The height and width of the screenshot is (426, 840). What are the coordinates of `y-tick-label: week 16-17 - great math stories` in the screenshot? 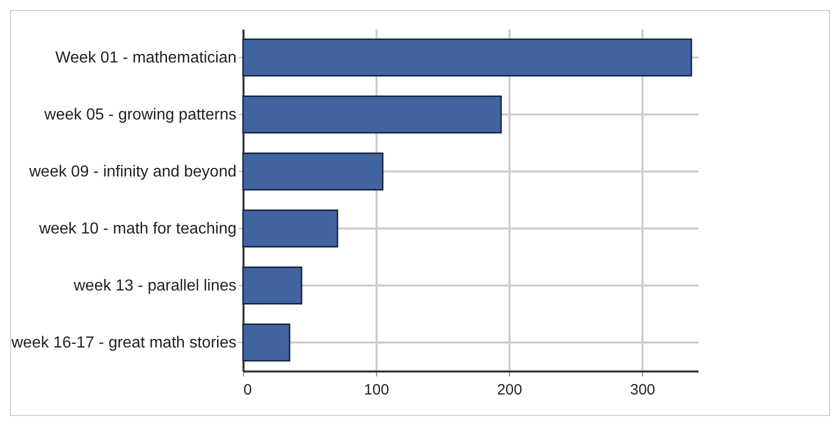 It's located at (123, 343).